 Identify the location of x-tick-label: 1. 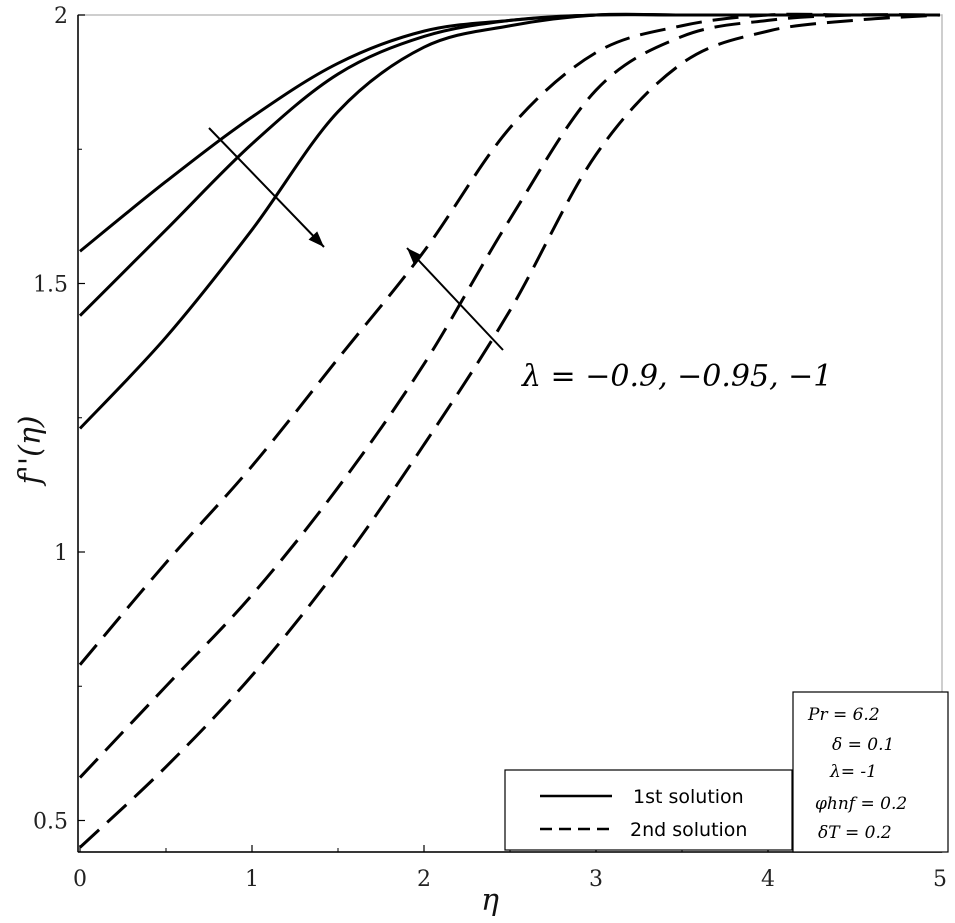
(252, 879).